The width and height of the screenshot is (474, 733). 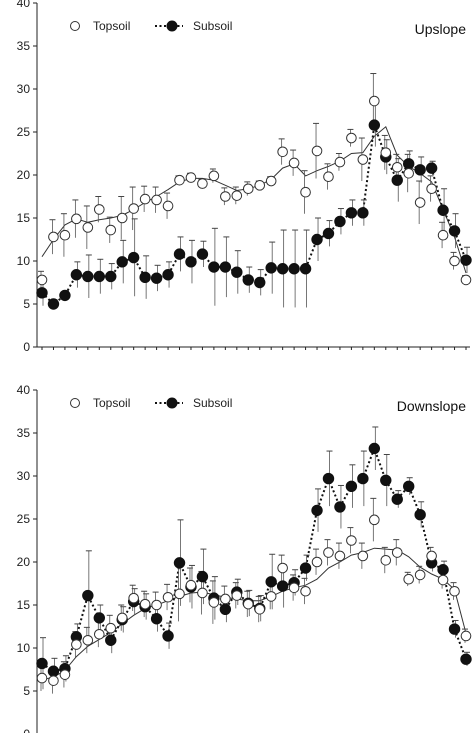 I want to click on legend-marker-subsoil, so click(x=172, y=403).